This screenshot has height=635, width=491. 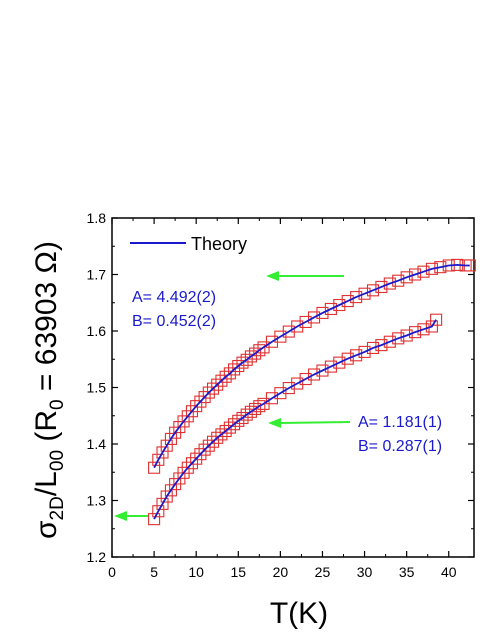 What do you see at coordinates (365, 572) in the screenshot?
I see `x-tick-label: 30` at bounding box center [365, 572].